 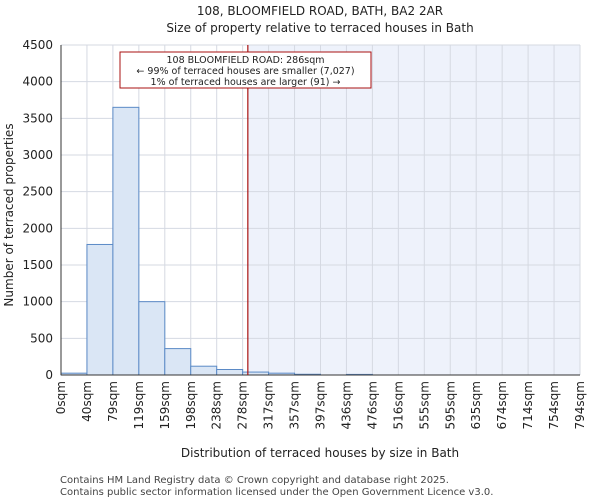 I want to click on x-tick-label: 674sqm, so click(x=502, y=405).